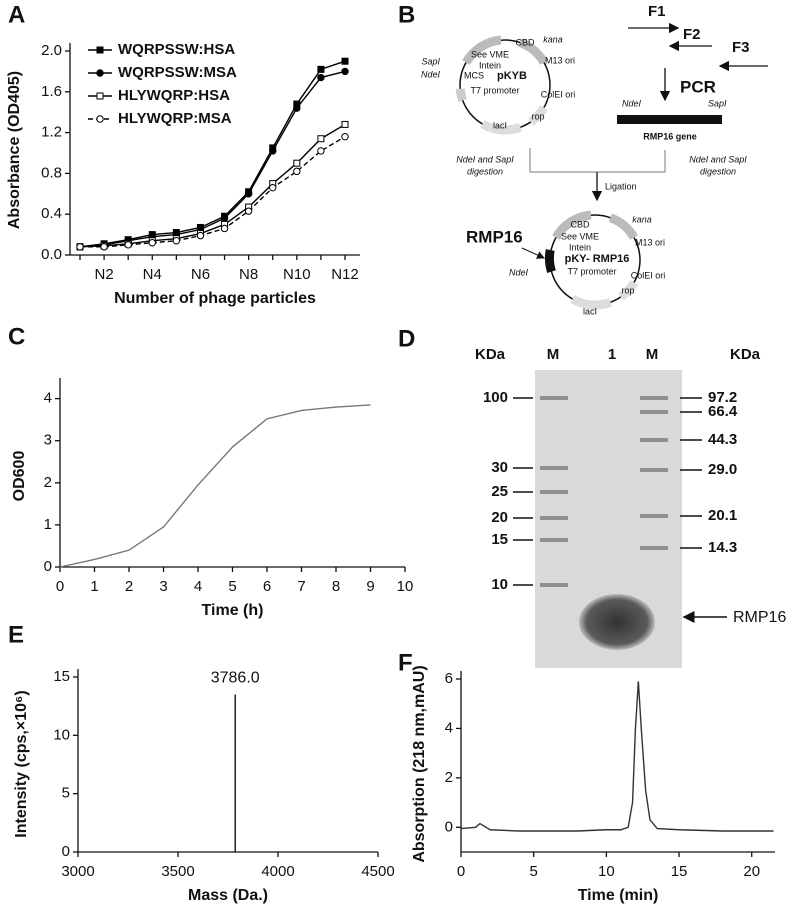 The image size is (787, 908). What do you see at coordinates (560, 60) in the screenshot?
I see `feature-label: M13 ori` at bounding box center [560, 60].